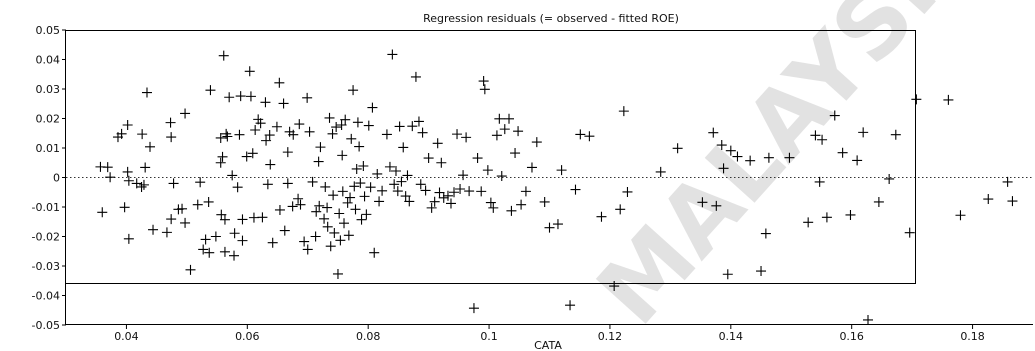 The height and width of the screenshot is (351, 1035). Describe the element at coordinates (48, 60) in the screenshot. I see `y-tick-label: 0.04` at that location.